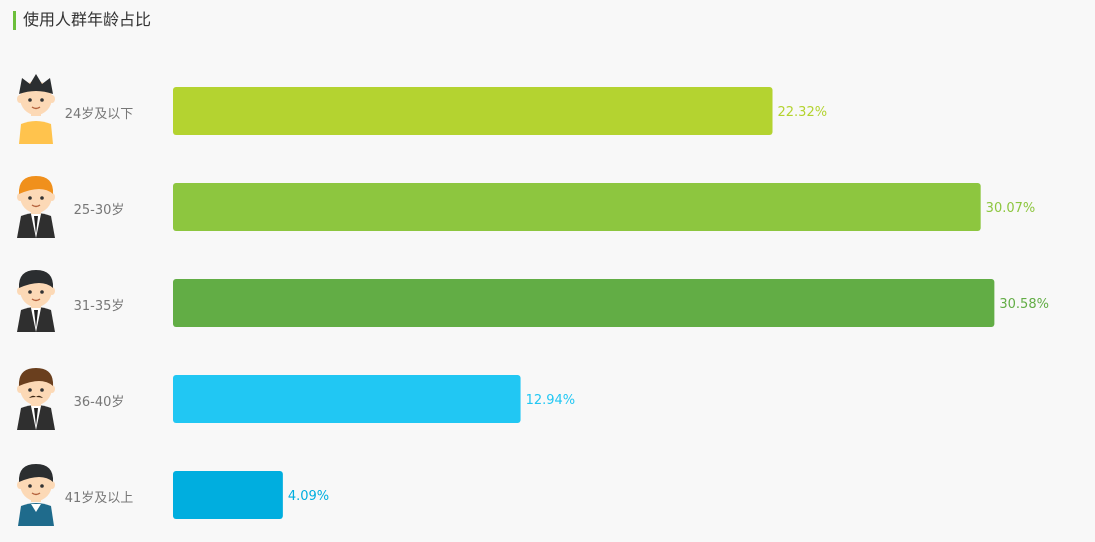 This screenshot has width=1095, height=542. Describe the element at coordinates (36, 495) in the screenshot. I see `older-man-avatar-icon` at that location.